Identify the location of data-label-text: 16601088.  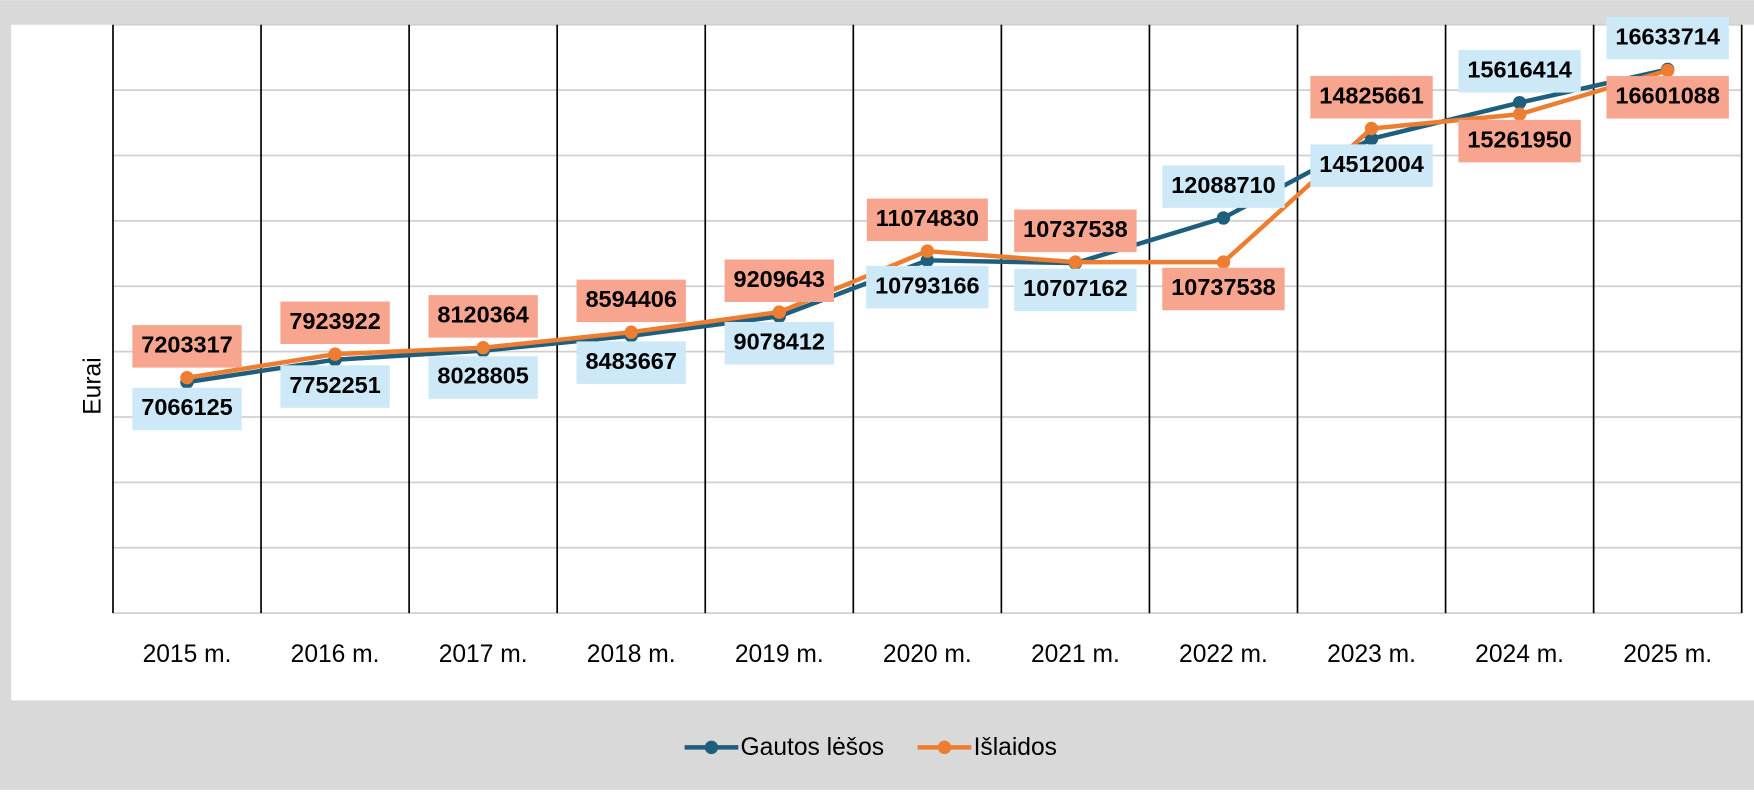
(1667, 96).